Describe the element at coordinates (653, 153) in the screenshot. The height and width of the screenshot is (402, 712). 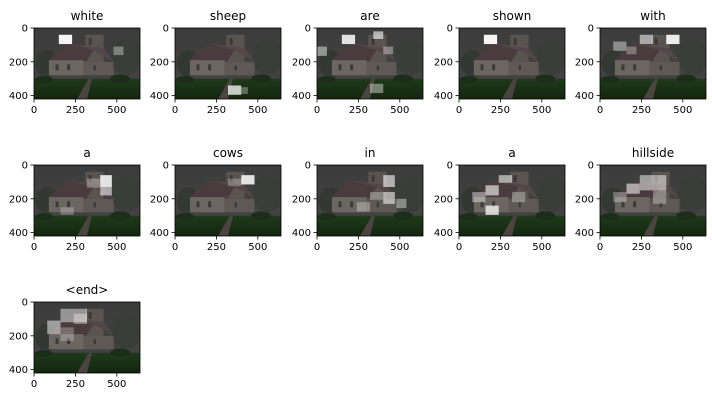
I see `panel-title: hillside` at that location.